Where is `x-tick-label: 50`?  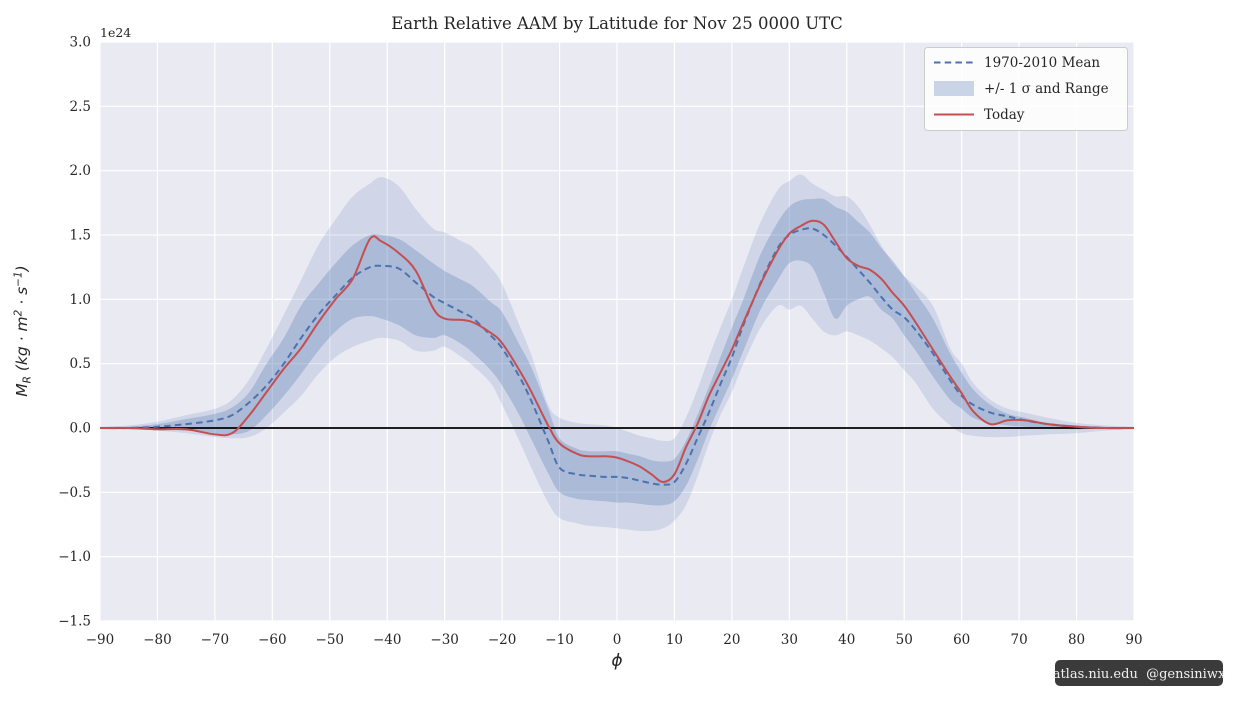 x-tick-label: 50 is located at coordinates (904, 640).